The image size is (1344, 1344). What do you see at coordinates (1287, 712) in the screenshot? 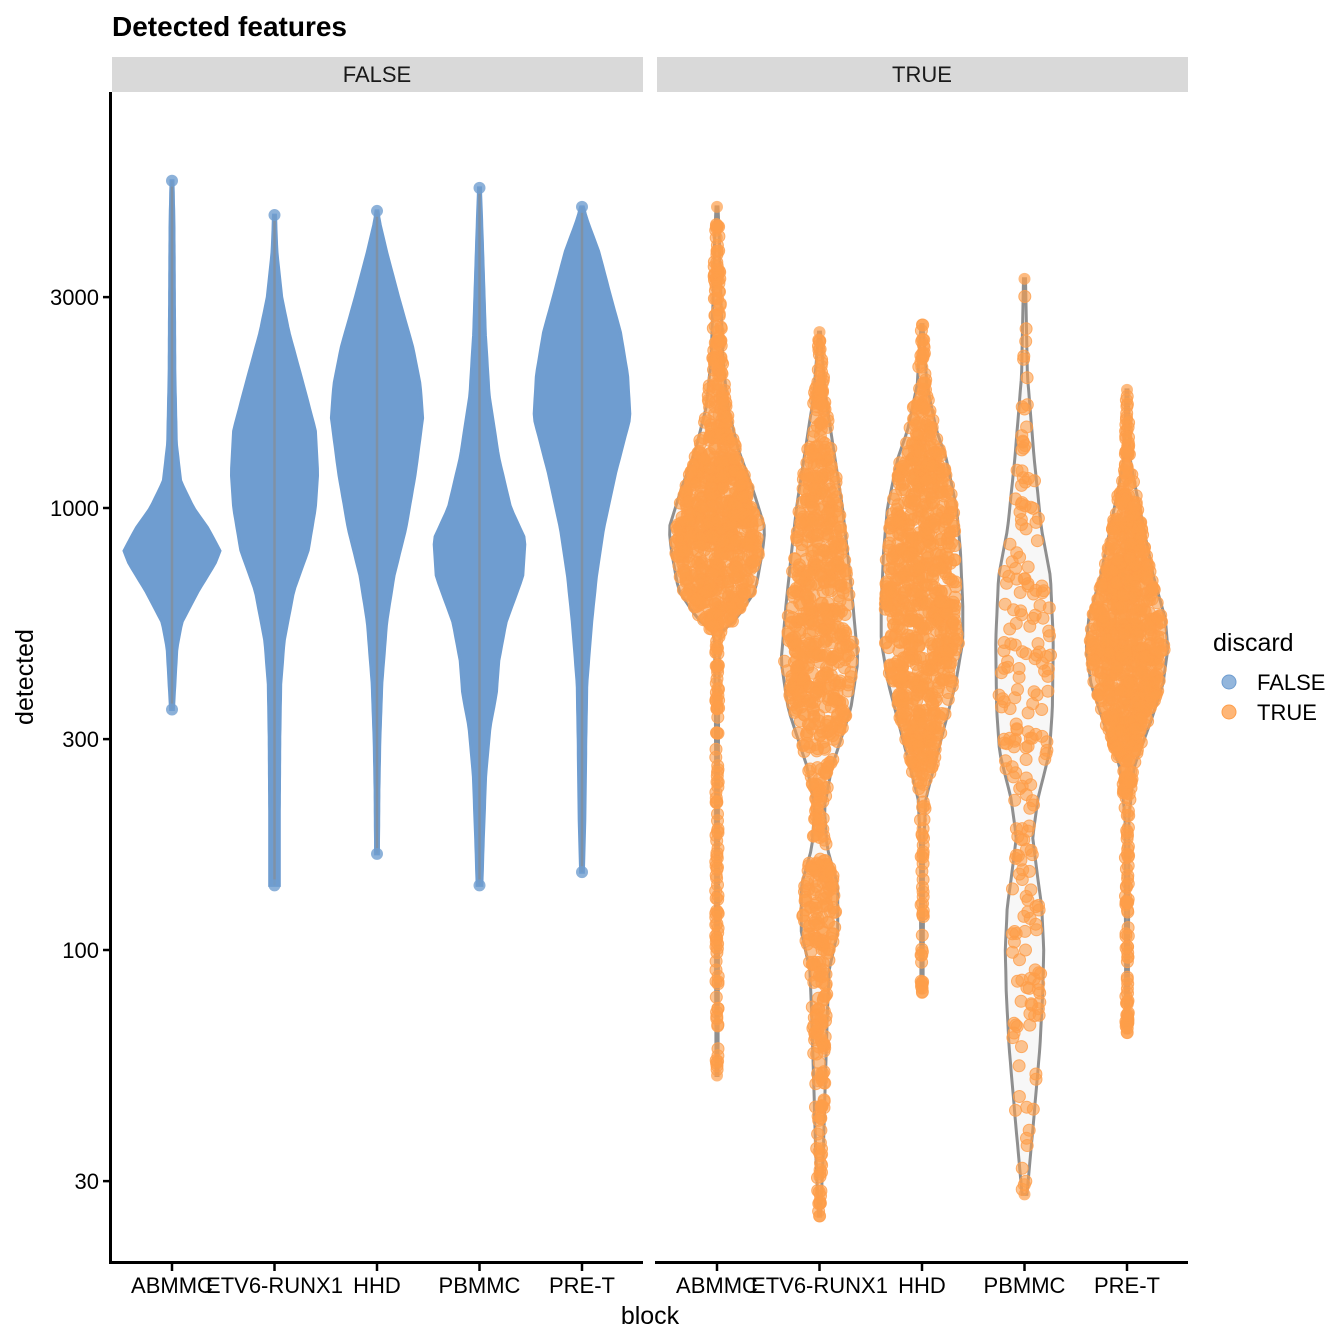
I see `legend-label-true: TRUE` at bounding box center [1287, 712].